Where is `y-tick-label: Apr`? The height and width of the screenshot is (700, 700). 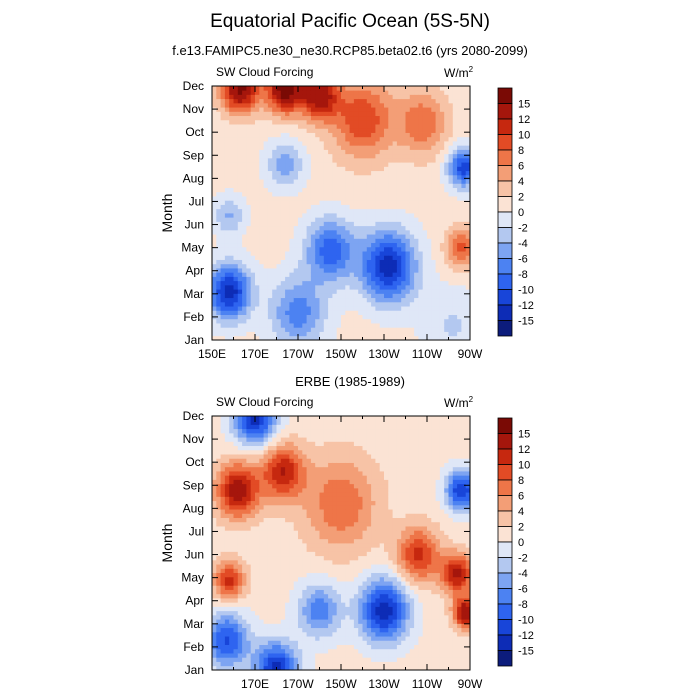 y-tick-label: Apr is located at coordinates (194, 271).